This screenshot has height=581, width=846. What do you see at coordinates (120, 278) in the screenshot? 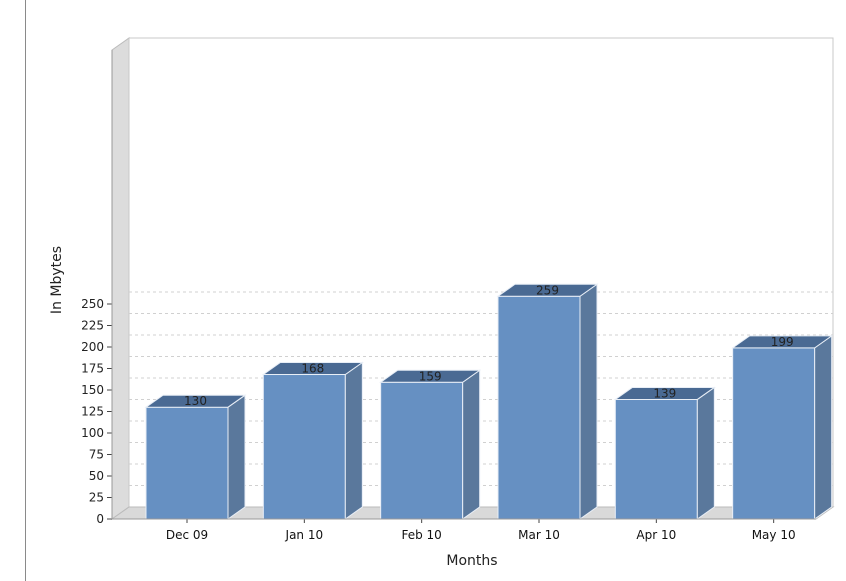
I see `left-wall` at bounding box center [120, 278].